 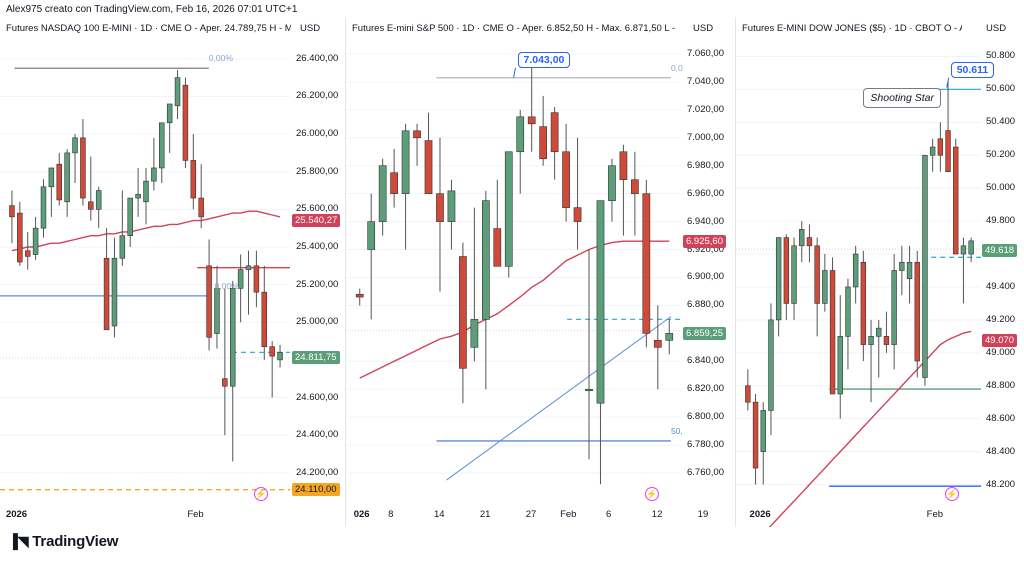 What do you see at coordinates (317, 96) in the screenshot?
I see `y-tick-label: 26.200,00` at bounding box center [317, 96].